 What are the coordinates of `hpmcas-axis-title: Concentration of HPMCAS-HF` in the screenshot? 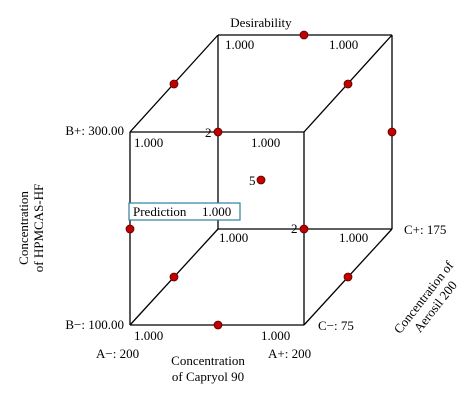 It's located at (31, 228).